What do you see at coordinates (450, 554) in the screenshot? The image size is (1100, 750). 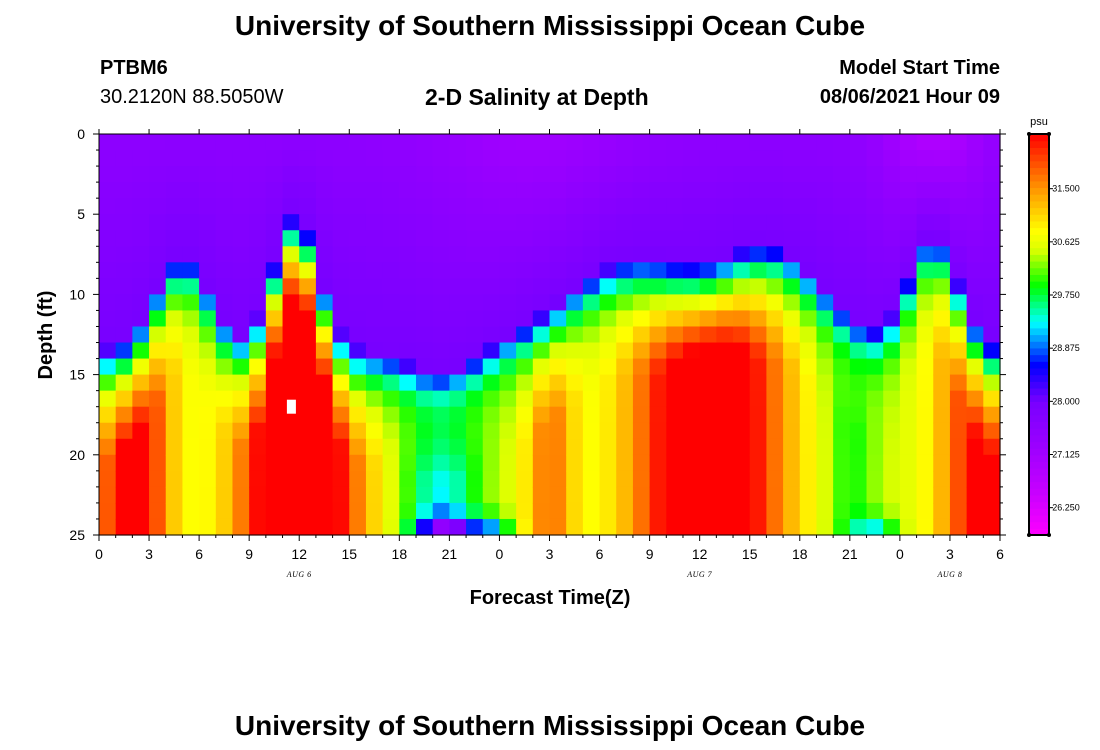 I see `x-tick-label: 21` at bounding box center [450, 554].